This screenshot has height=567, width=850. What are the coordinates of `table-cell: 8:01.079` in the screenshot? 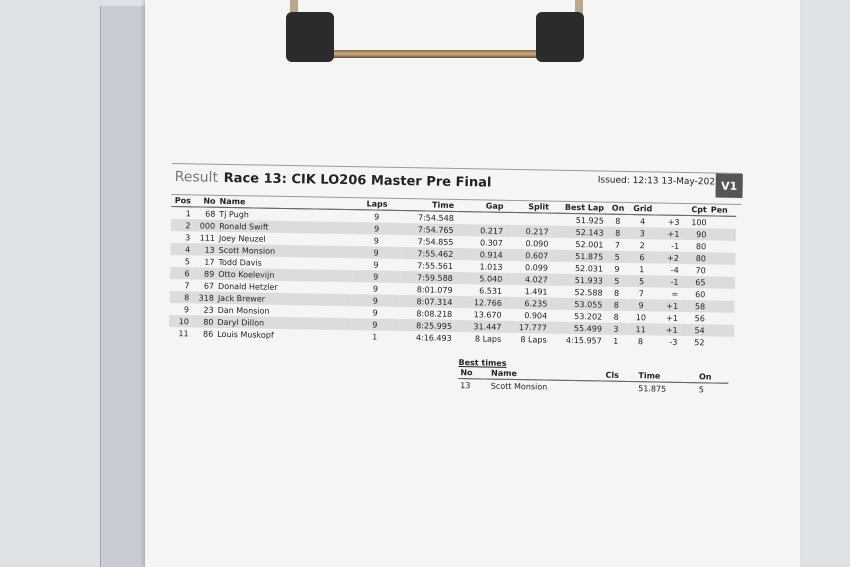 It's located at (434, 289).